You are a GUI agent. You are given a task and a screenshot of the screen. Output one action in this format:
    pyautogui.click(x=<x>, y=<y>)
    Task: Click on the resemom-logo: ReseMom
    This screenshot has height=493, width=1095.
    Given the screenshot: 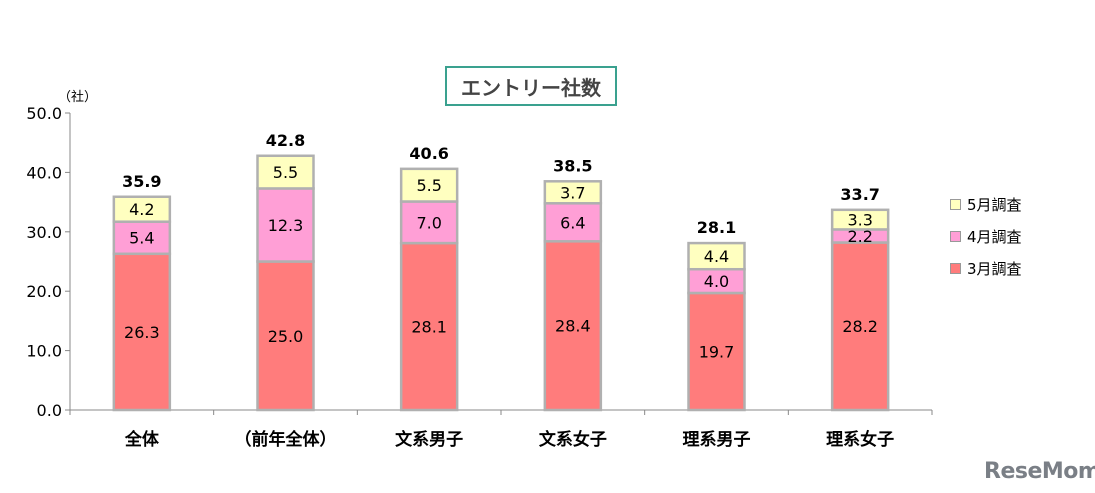 What is the action you would take?
    pyautogui.click(x=1039, y=471)
    